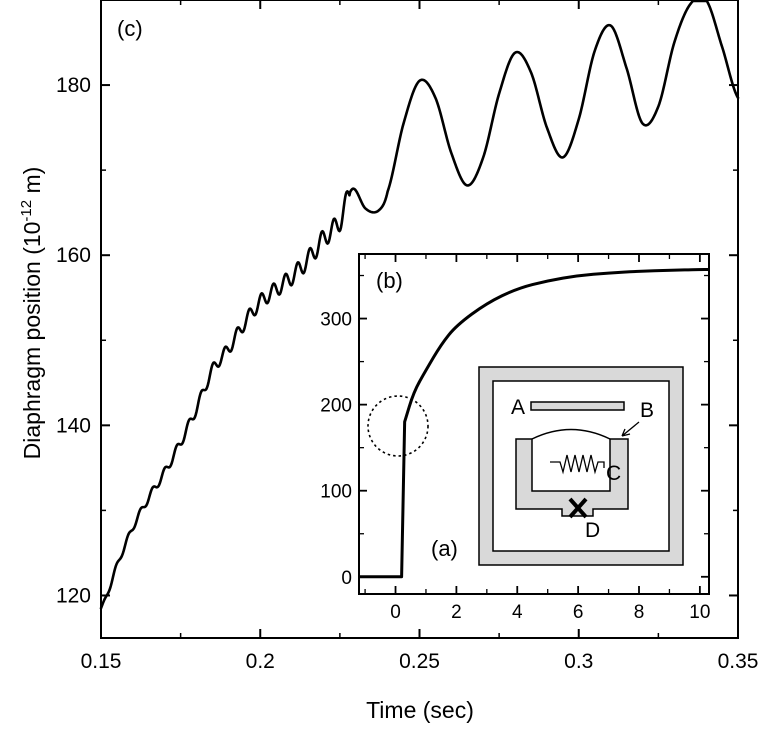  Describe the element at coordinates (260, 661) in the screenshot. I see `x-tick-label: 0.2` at that location.